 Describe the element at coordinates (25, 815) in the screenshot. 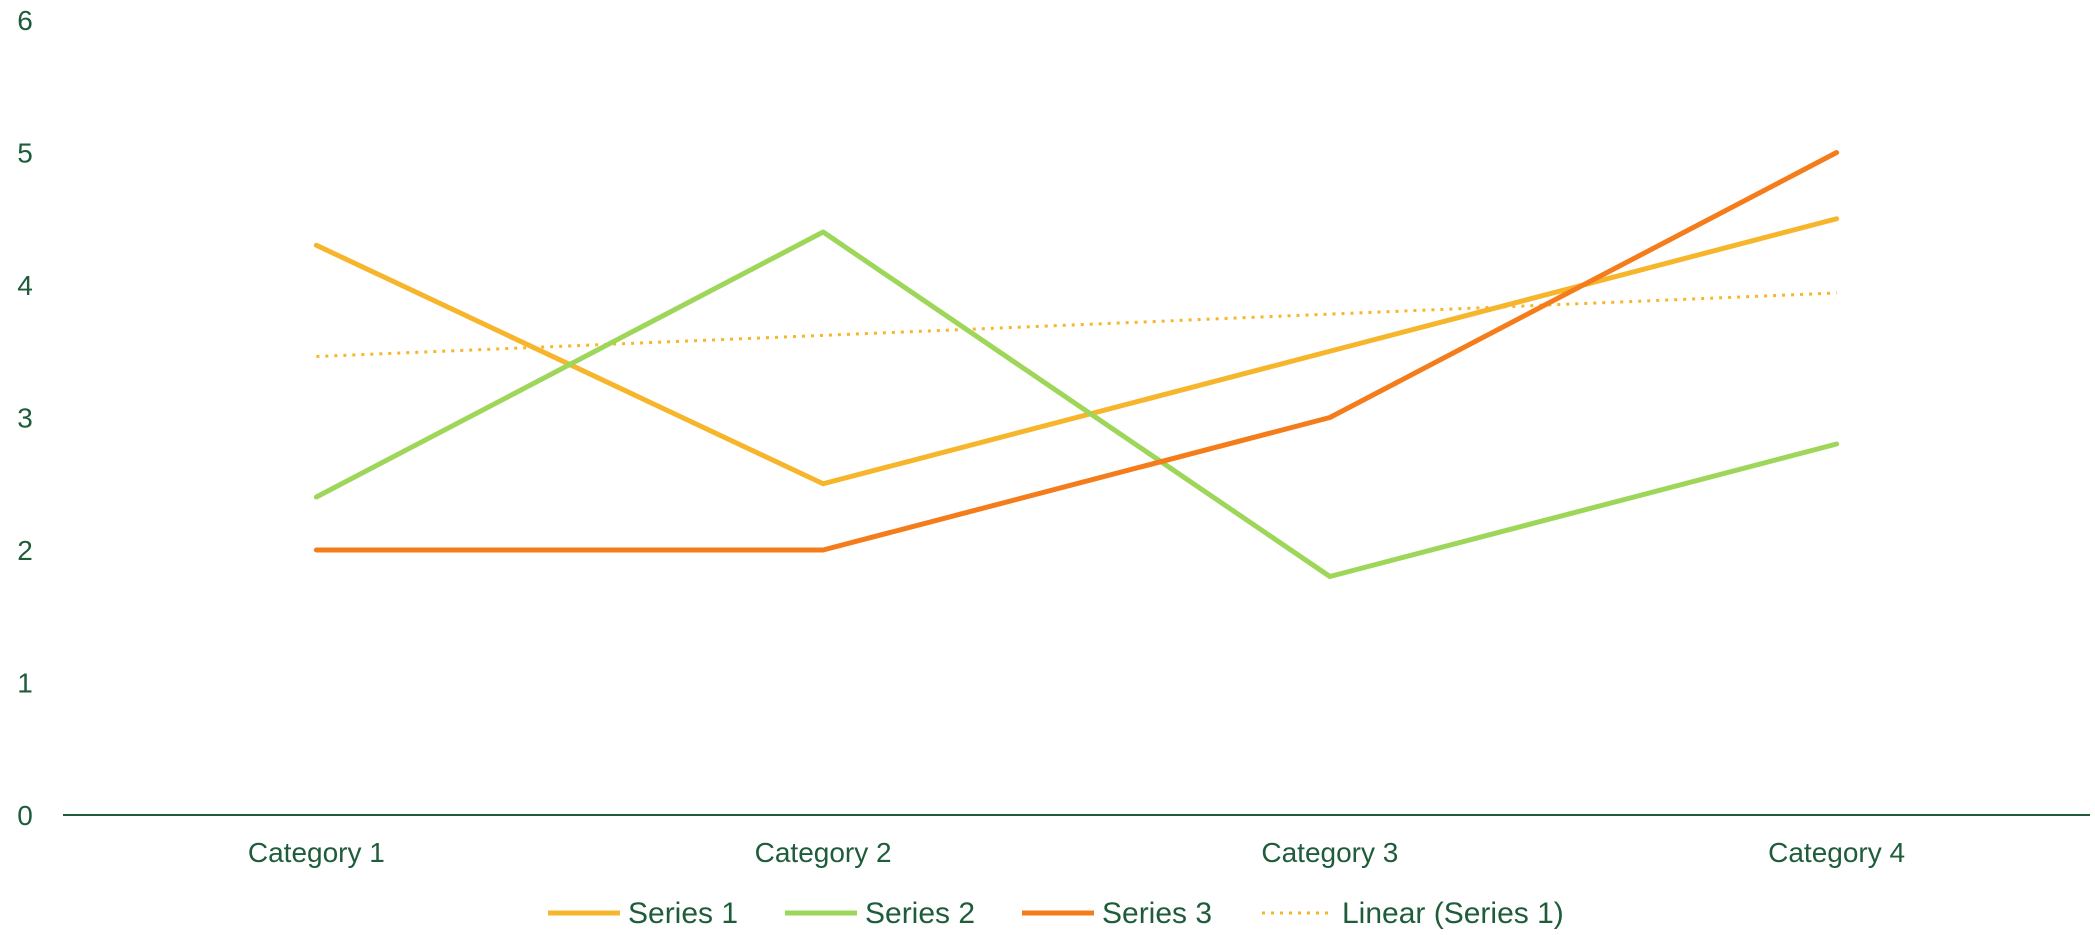

I see `y-tick-label: 0` at that location.